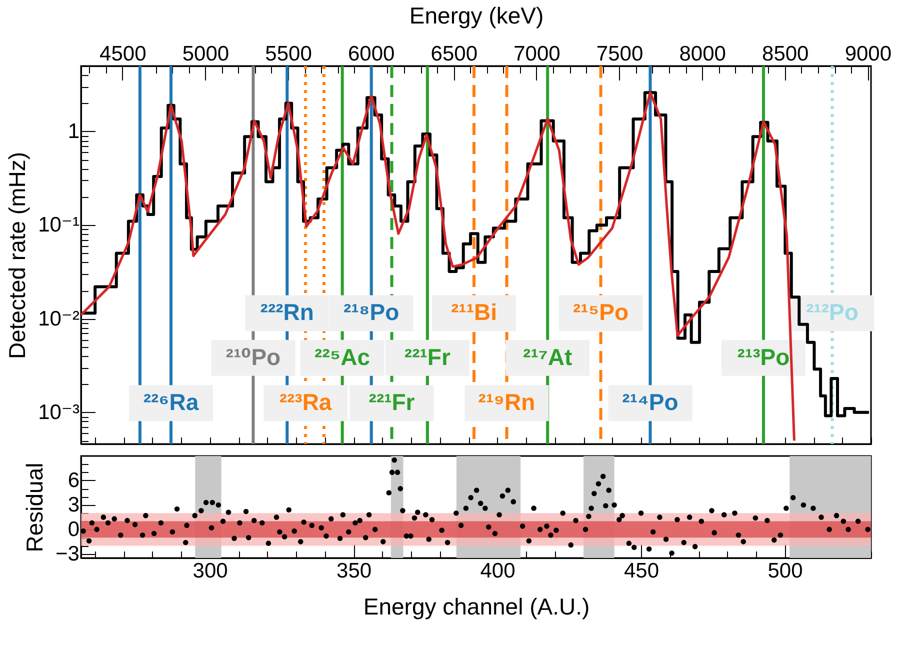 The width and height of the screenshot is (911, 666). Describe the element at coordinates (454, 54) in the screenshot. I see `x2-tick-label: 6500` at that location.